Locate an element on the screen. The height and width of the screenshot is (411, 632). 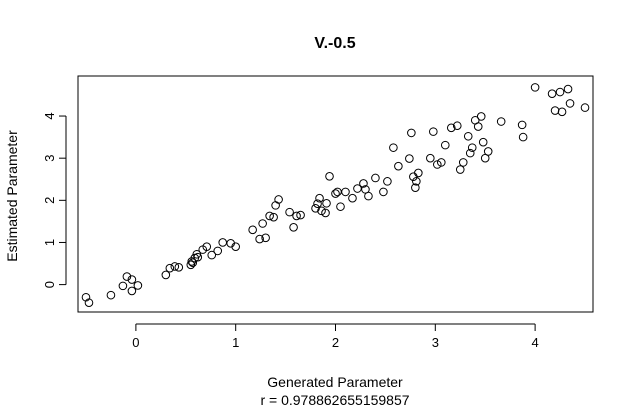
x-axis-label: Generated Parameter is located at coordinates (335, 382).